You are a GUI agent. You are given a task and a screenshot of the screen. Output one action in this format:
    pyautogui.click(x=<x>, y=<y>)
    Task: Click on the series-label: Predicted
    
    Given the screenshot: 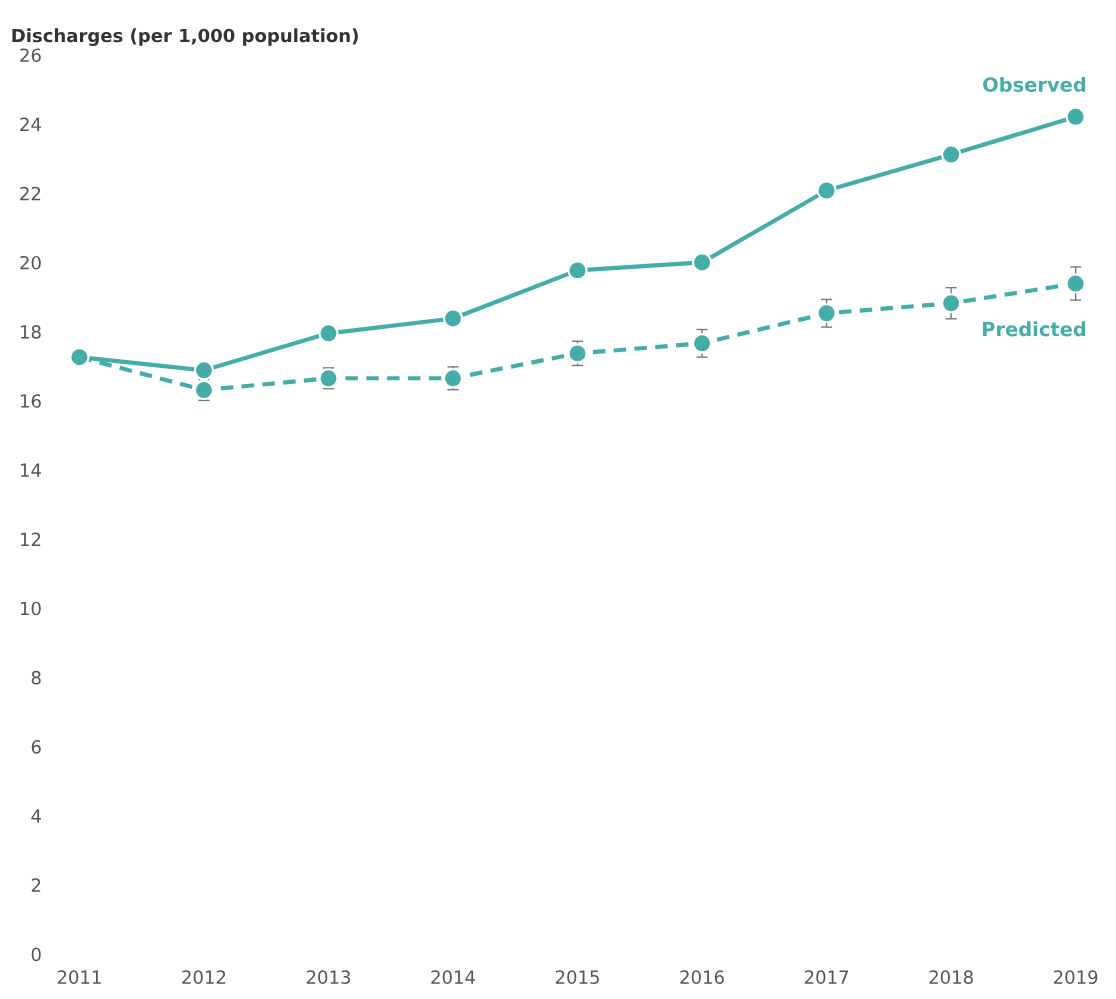 What is the action you would take?
    pyautogui.click(x=1034, y=329)
    